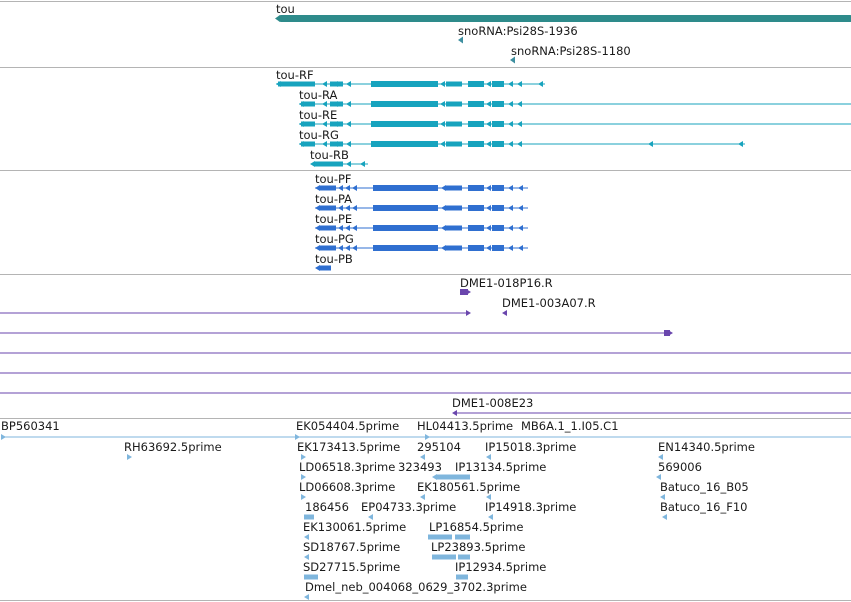 This screenshot has height=602, width=851. I want to click on est-label: IP13134.5prime, so click(501, 467).